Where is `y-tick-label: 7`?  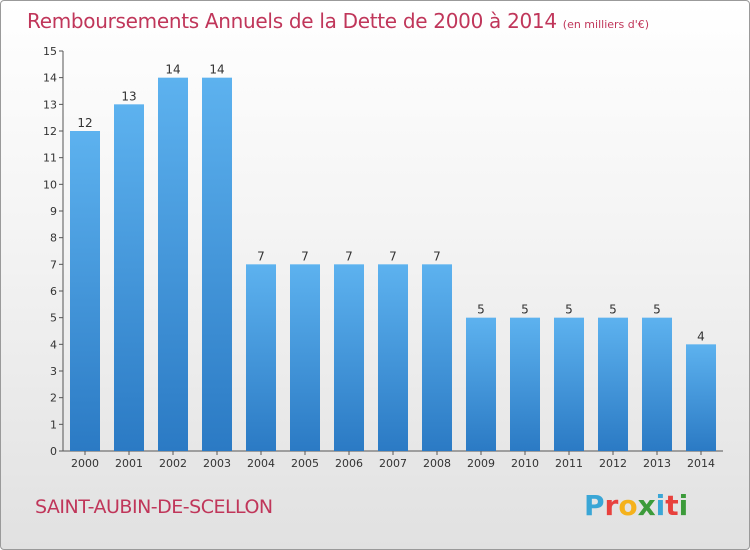 y-tick-label: 7 is located at coordinates (53, 264).